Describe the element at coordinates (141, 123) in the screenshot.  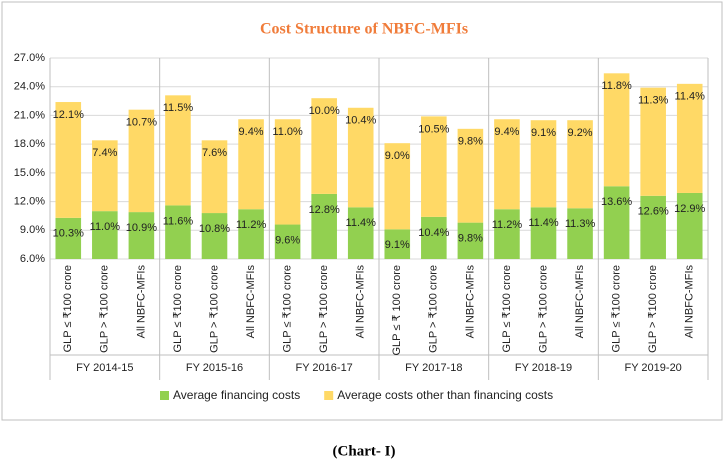
I see `data-label: 10.7%` at that location.